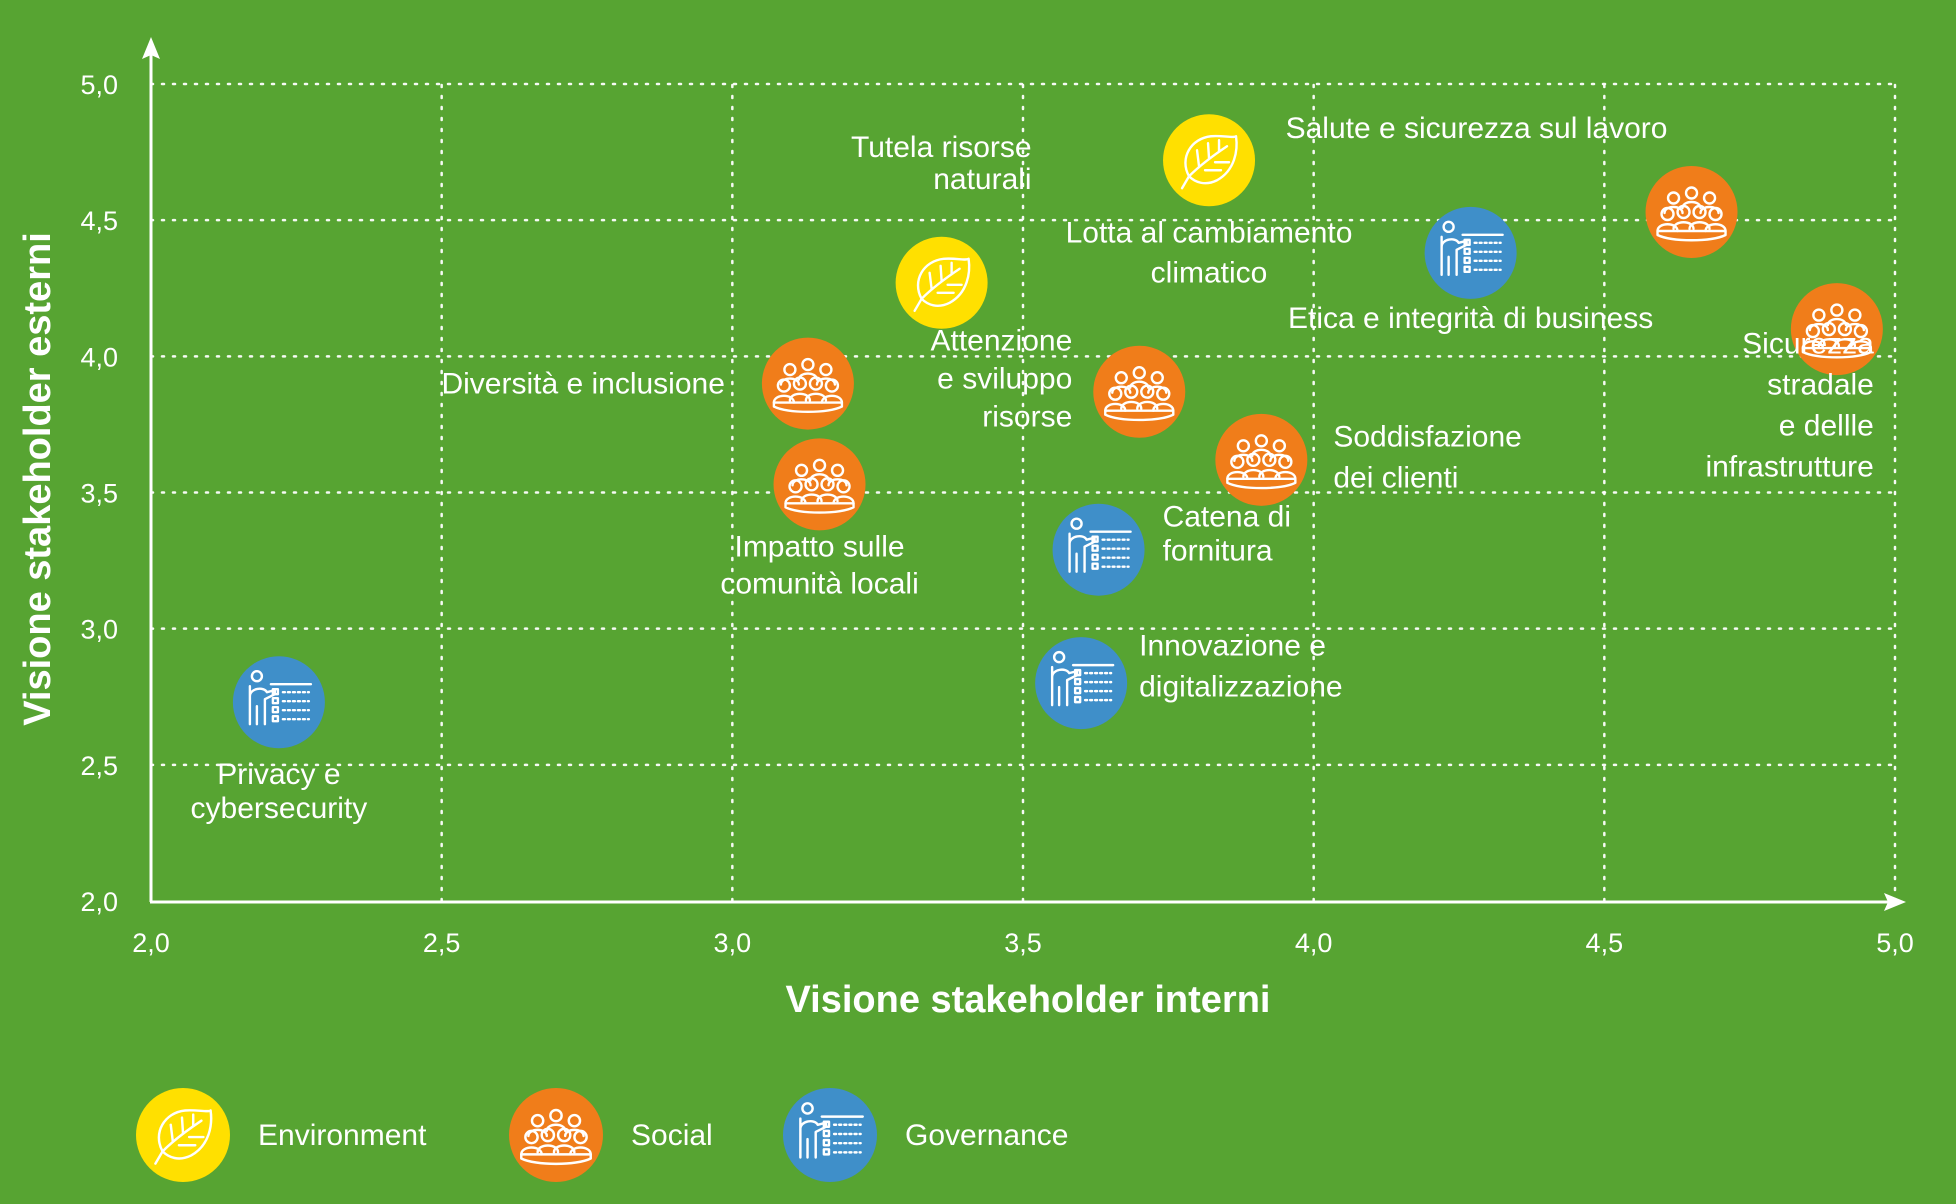  What do you see at coordinates (1605, 943) in the screenshot?
I see `x-tick-label: 4,5` at bounding box center [1605, 943].